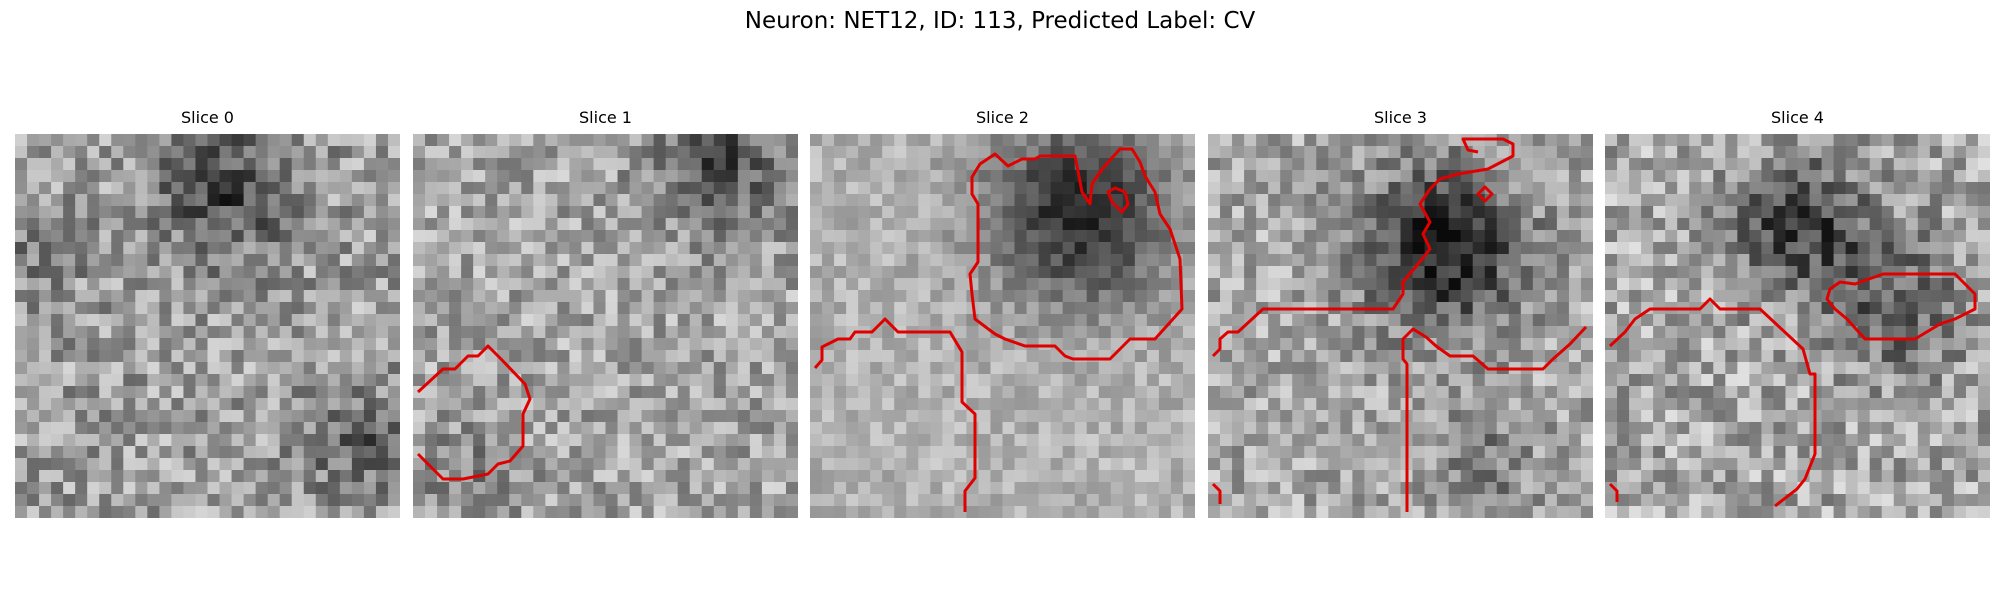  What do you see at coordinates (1613, 492) in the screenshot?
I see `contour-4c` at bounding box center [1613, 492].